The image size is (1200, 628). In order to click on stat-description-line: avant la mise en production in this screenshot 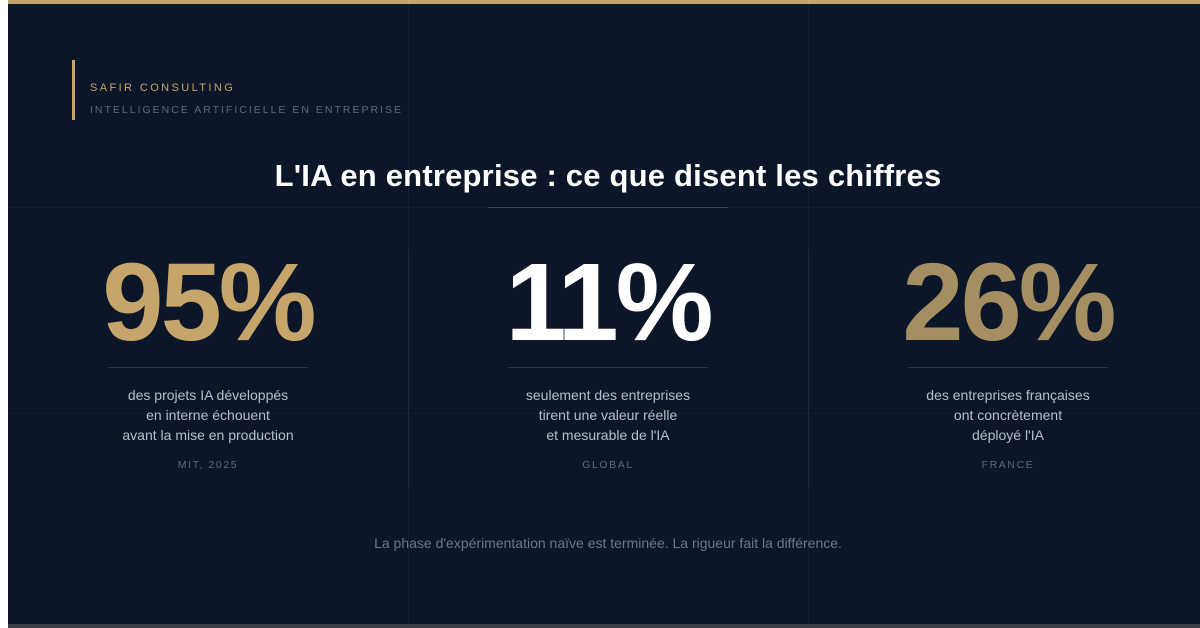, I will do `click(208, 435)`.